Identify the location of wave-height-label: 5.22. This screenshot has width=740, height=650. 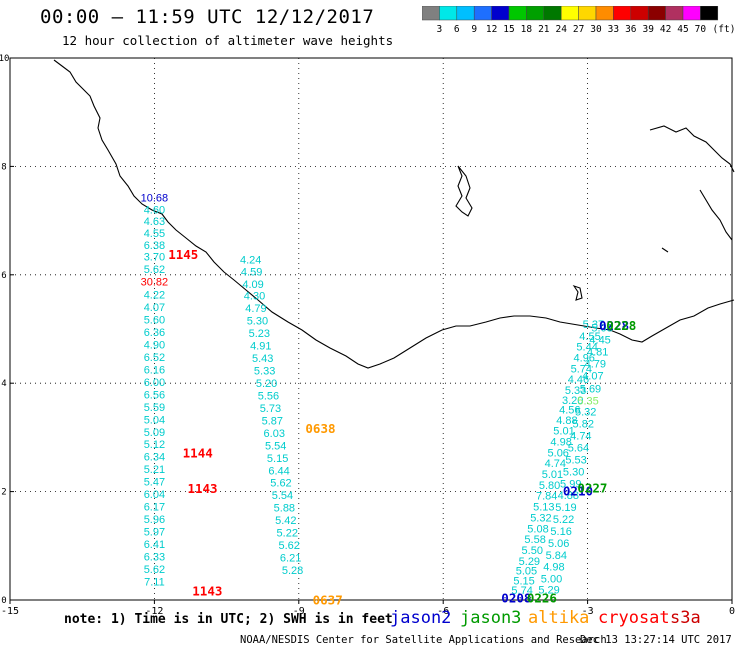
(287, 534).